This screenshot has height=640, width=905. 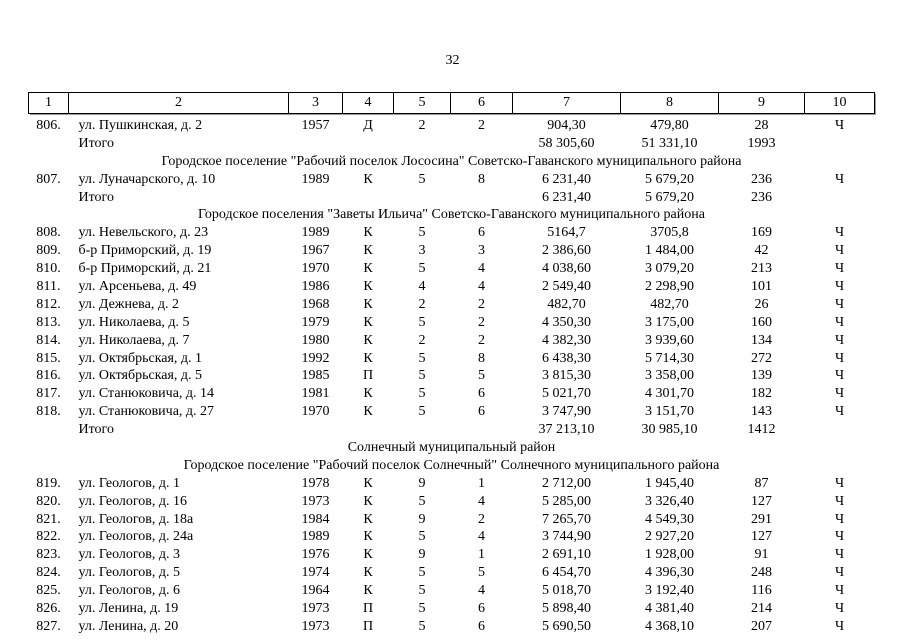 I want to click on col9-cell: 28, so click(x=761, y=125).